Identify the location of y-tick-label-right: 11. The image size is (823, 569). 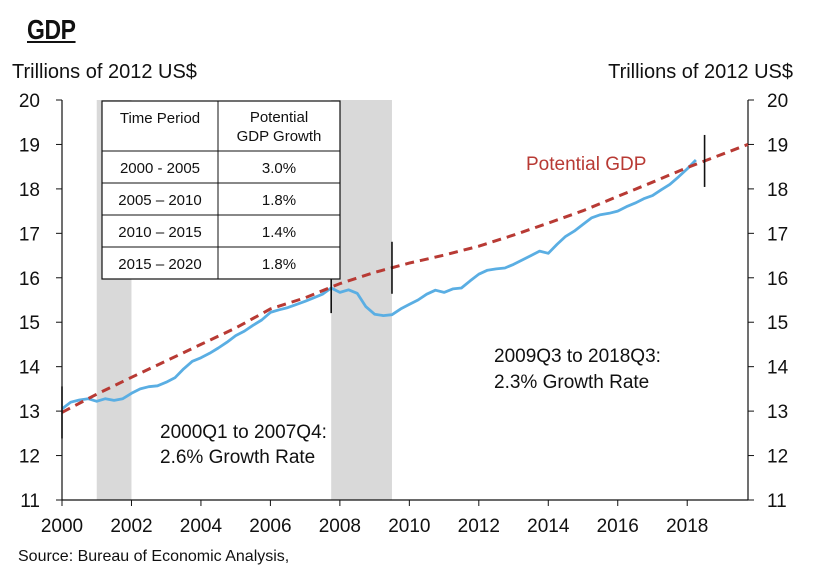
(777, 501).